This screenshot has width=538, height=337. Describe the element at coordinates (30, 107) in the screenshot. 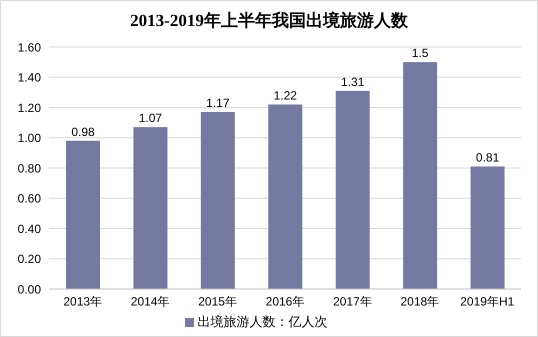

I see `y-tick-label: 1.20` at that location.